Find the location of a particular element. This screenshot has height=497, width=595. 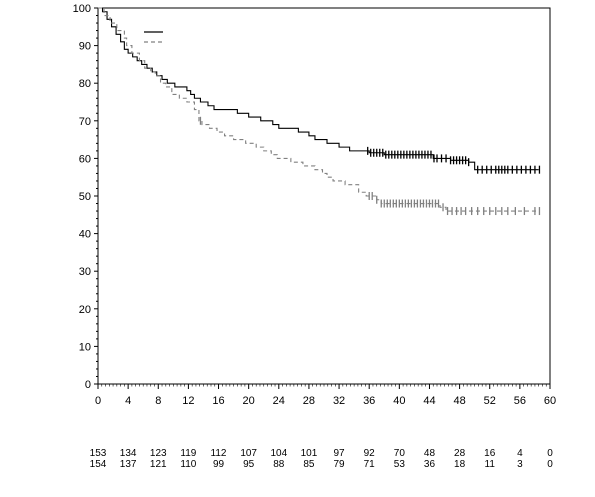

risk-count: 119 is located at coordinates (188, 453).